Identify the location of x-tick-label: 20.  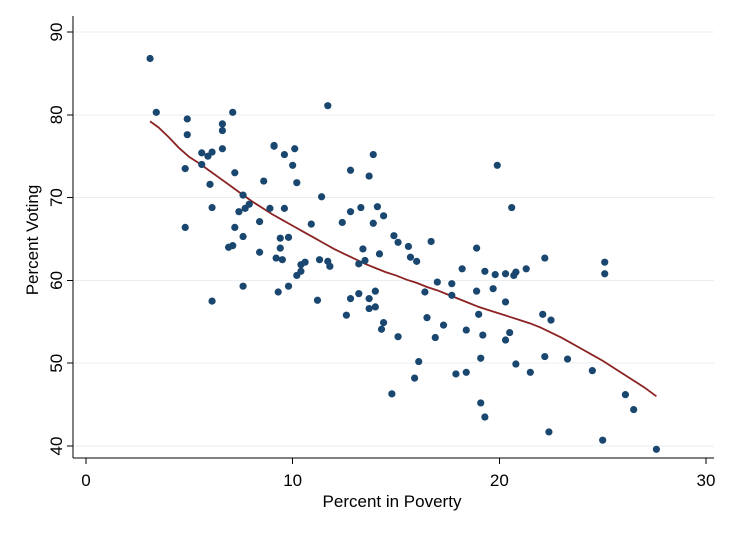
(499, 480).